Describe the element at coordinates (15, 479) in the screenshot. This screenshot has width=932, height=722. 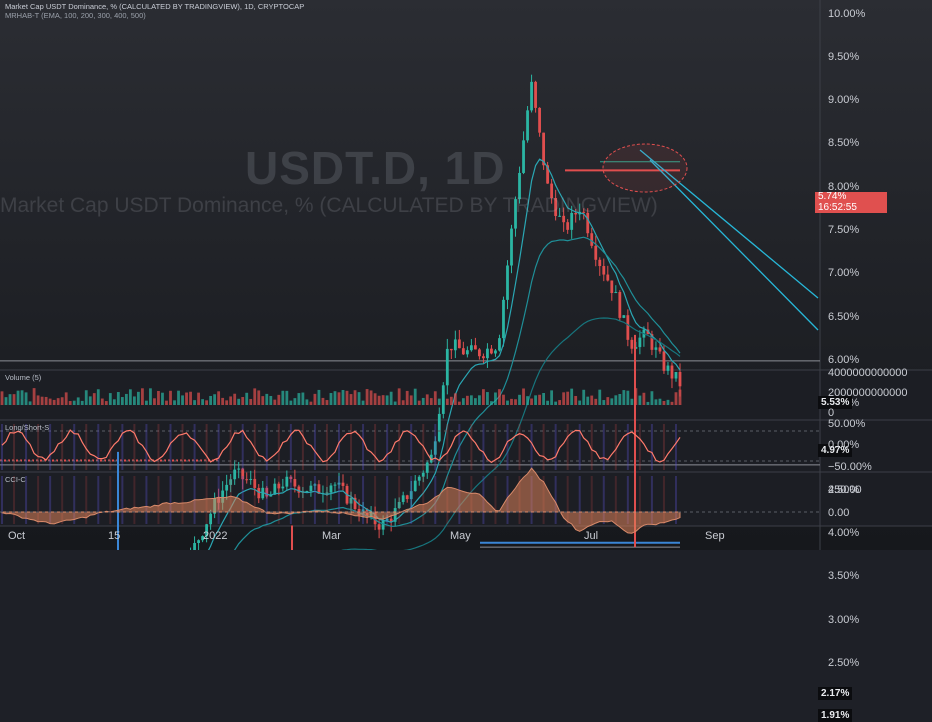
I see `cci-pane-label: CCI-C` at that location.